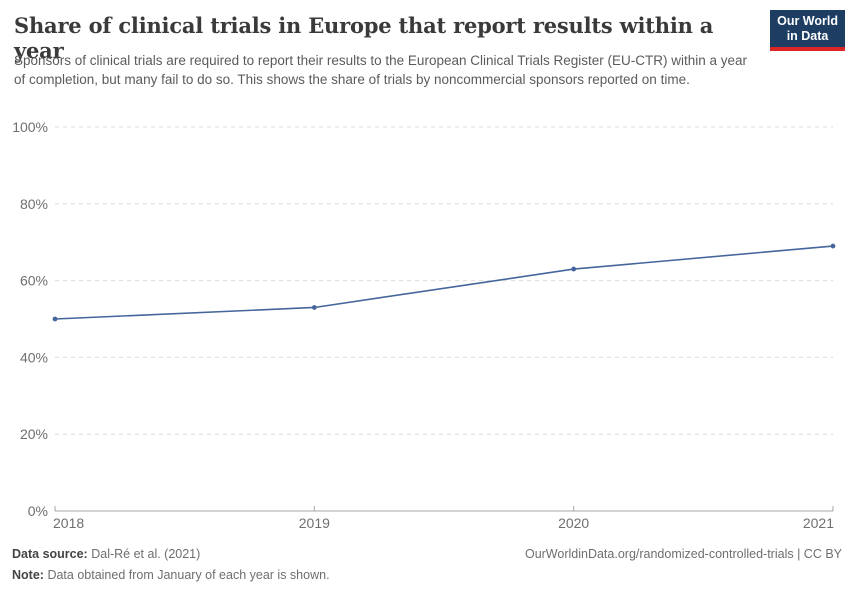  I want to click on data-source: Data source: Dal-Ré et al. (2021), so click(106, 554).